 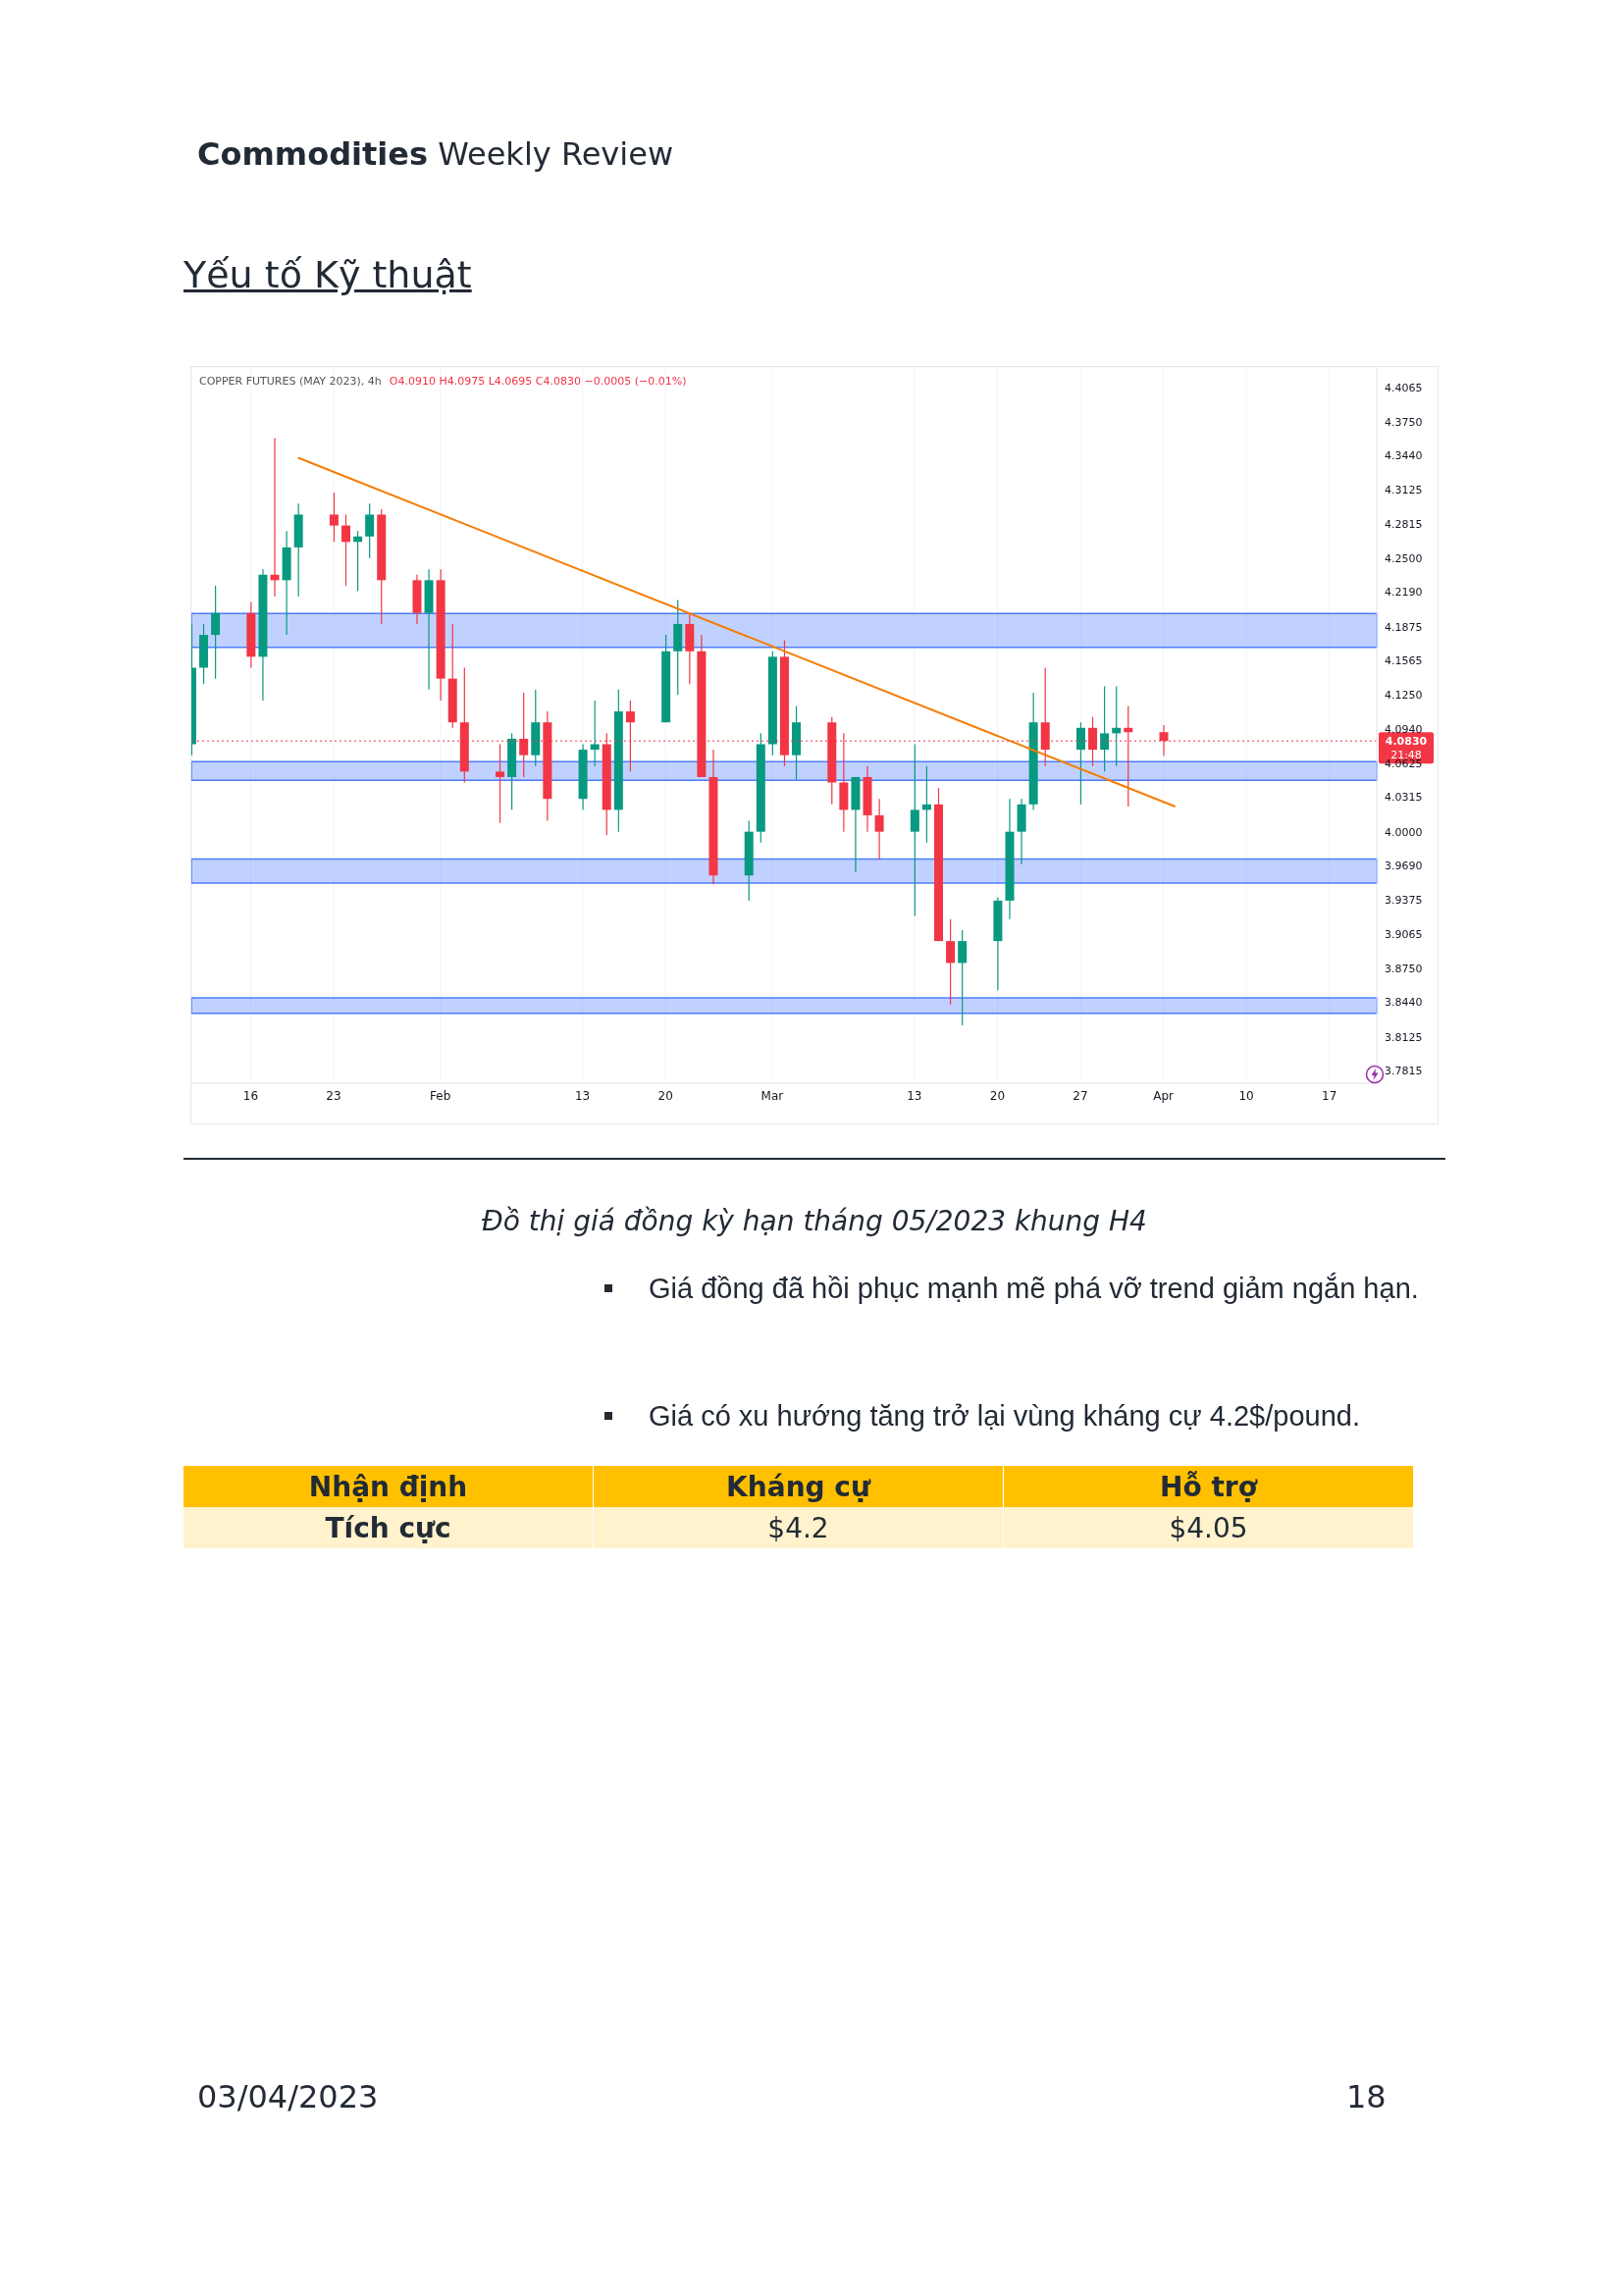 What do you see at coordinates (1366, 2097) in the screenshot?
I see `text: 18` at bounding box center [1366, 2097].